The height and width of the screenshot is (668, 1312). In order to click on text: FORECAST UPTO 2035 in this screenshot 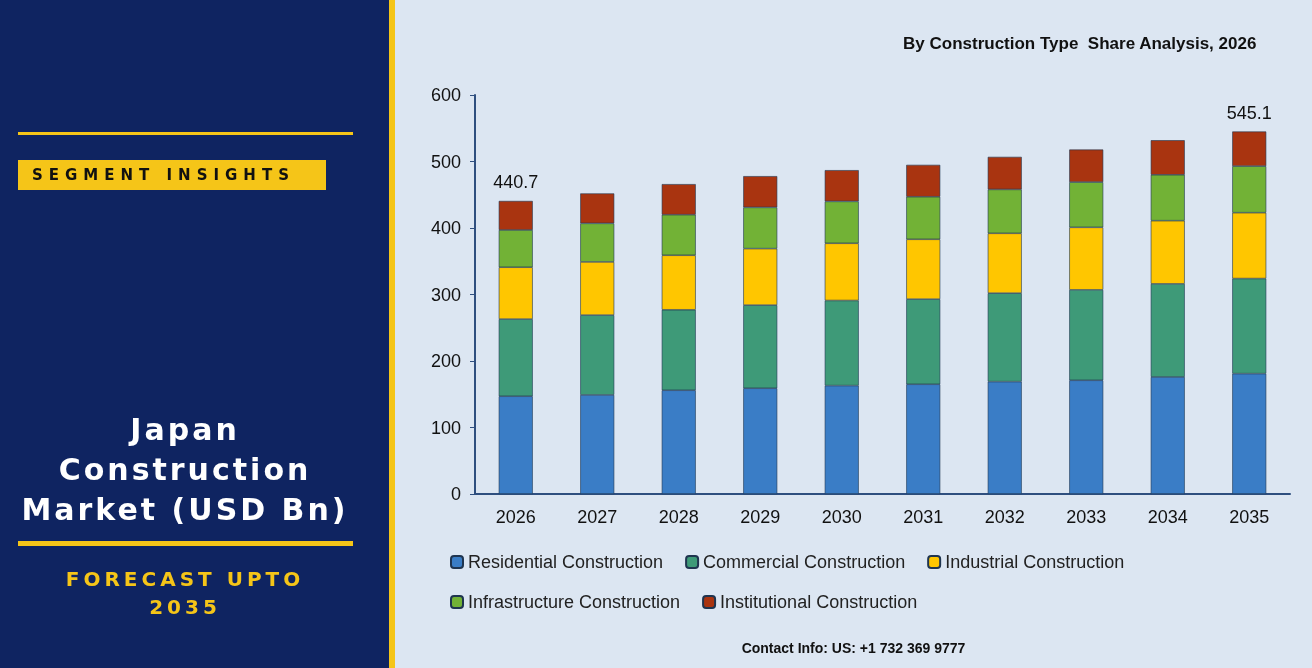, I will do `click(185, 593)`.